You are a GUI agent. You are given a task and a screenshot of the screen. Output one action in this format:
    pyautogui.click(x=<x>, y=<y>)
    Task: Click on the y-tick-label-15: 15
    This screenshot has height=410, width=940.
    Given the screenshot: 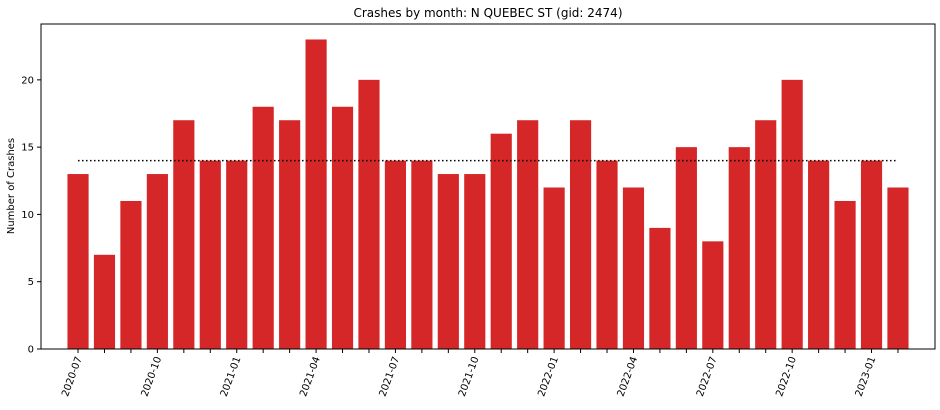 What is the action you would take?
    pyautogui.click(x=27, y=148)
    